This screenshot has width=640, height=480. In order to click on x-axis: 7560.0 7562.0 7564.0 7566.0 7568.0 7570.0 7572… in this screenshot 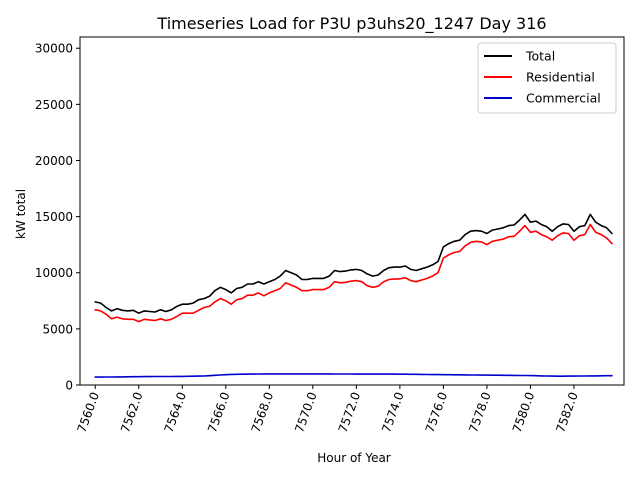, I will do `click(328, 409)`.